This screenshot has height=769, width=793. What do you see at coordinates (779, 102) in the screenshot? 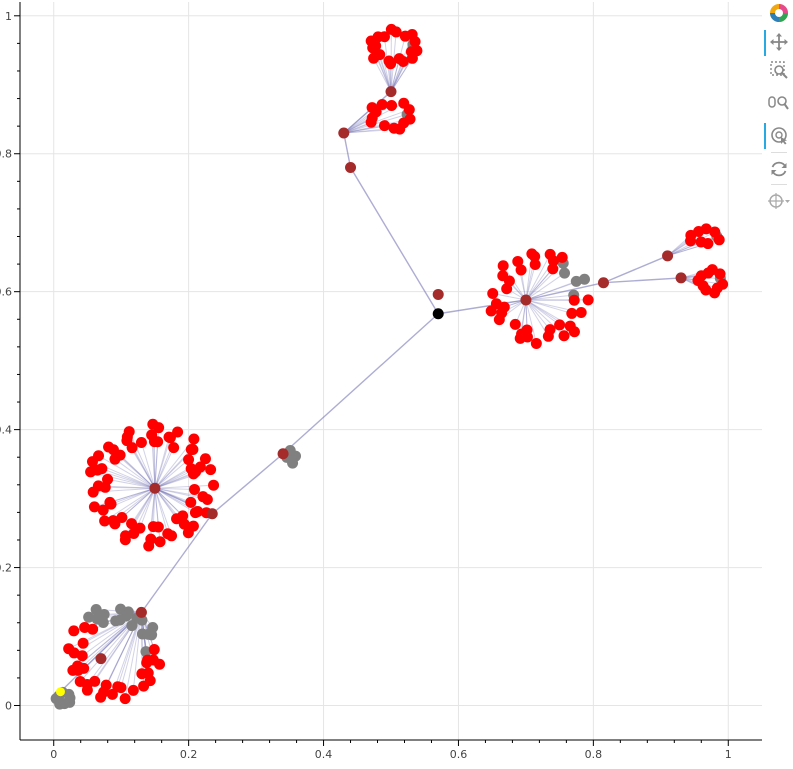
I see `wheel-zoom-icon` at bounding box center [779, 102].